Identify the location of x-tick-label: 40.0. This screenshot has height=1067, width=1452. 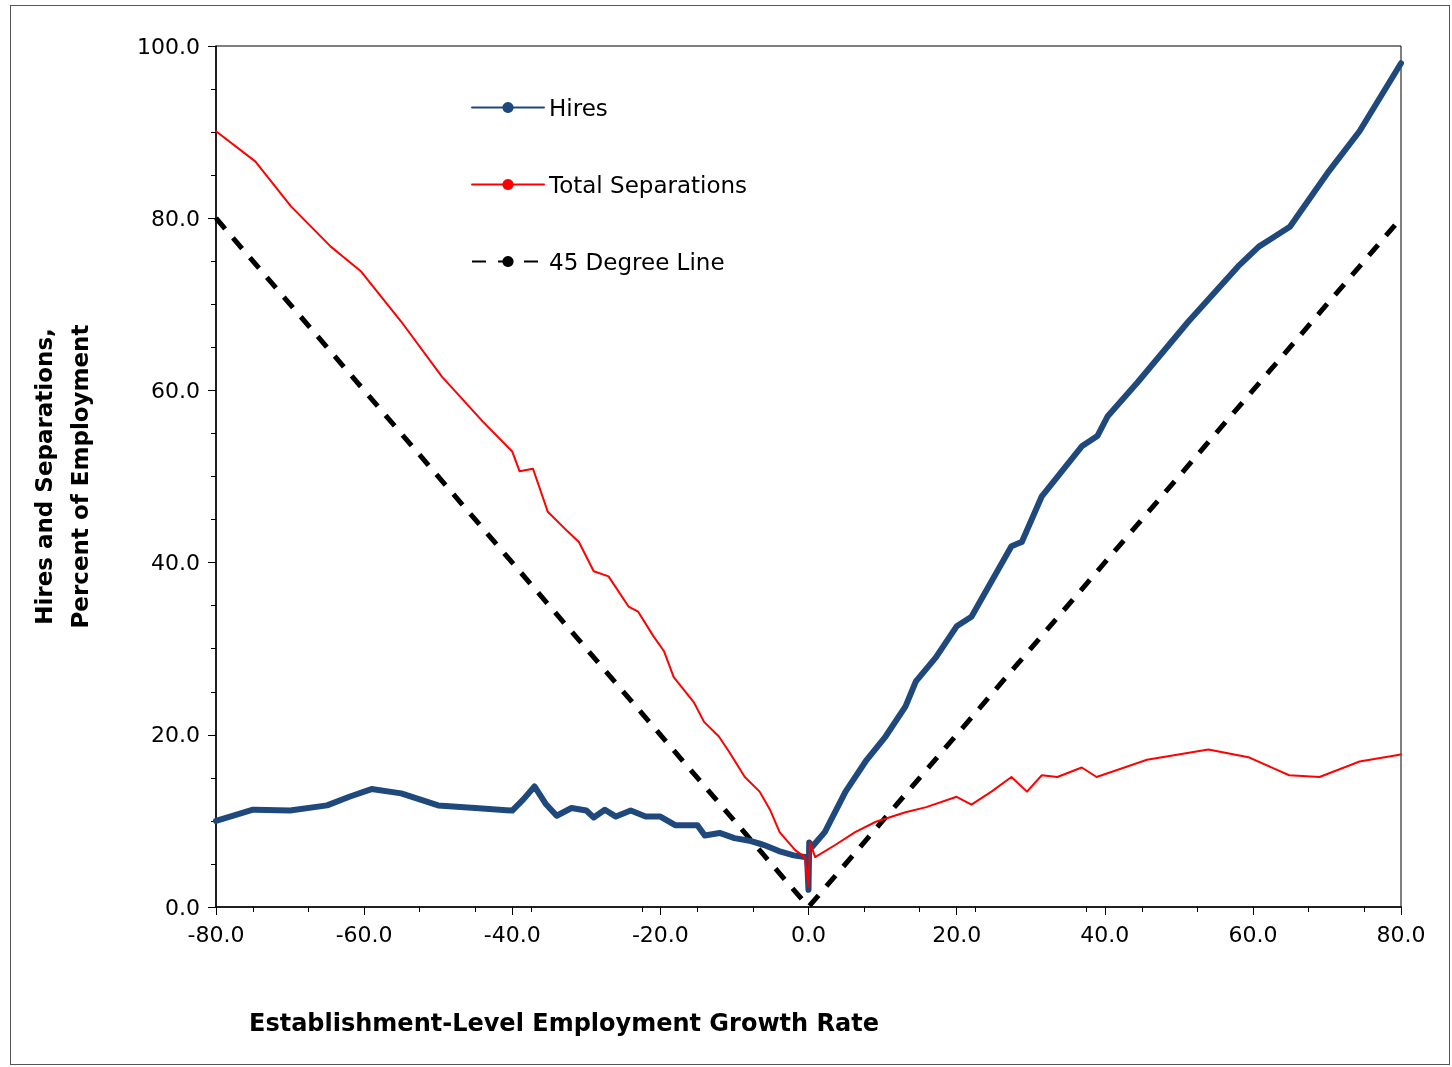
(1105, 934).